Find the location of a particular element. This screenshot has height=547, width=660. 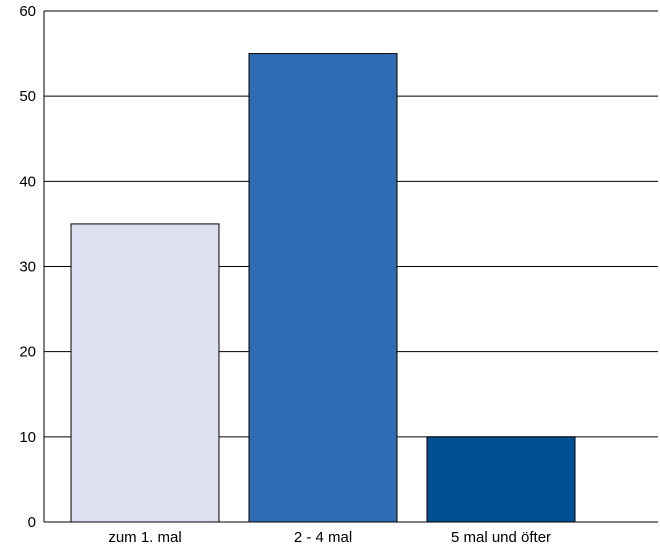

y-tick-label: 10 is located at coordinates (27, 437).